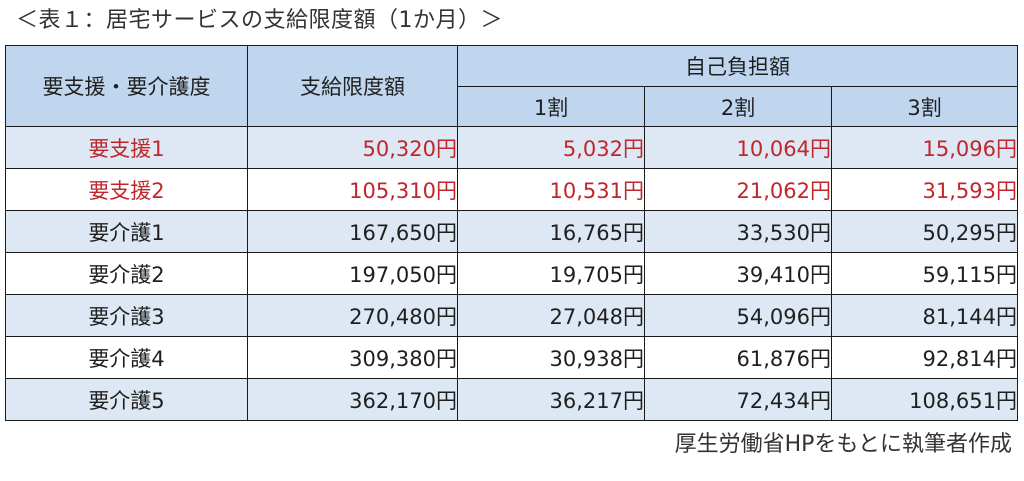 The height and width of the screenshot is (481, 1024). I want to click on source-note: 厚生労働省HPをもとに執筆者作成, so click(843, 444).